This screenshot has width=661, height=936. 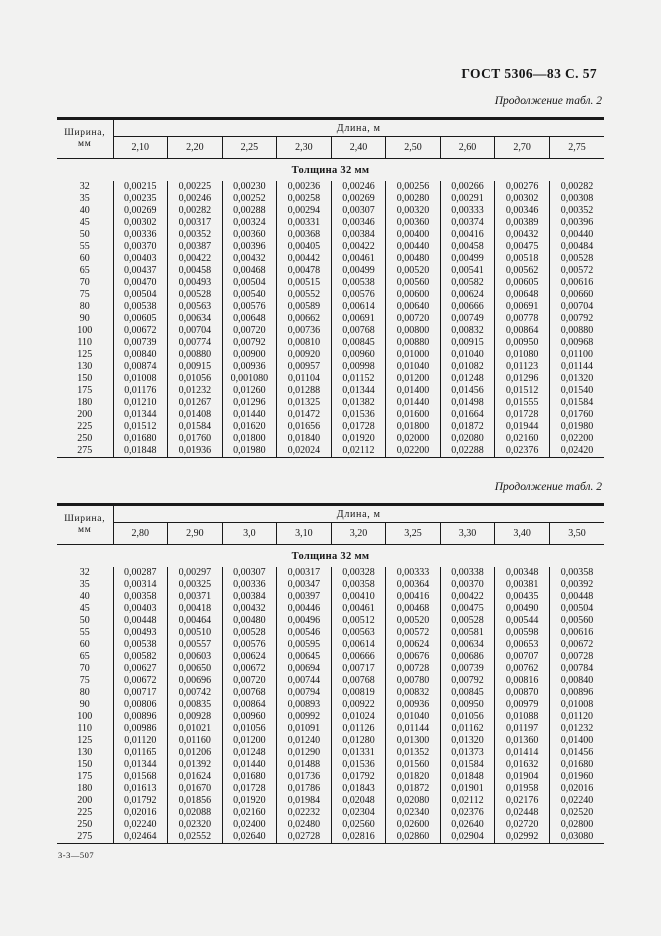 I want to click on value-cell: 0,02320, so click(x=195, y=825).